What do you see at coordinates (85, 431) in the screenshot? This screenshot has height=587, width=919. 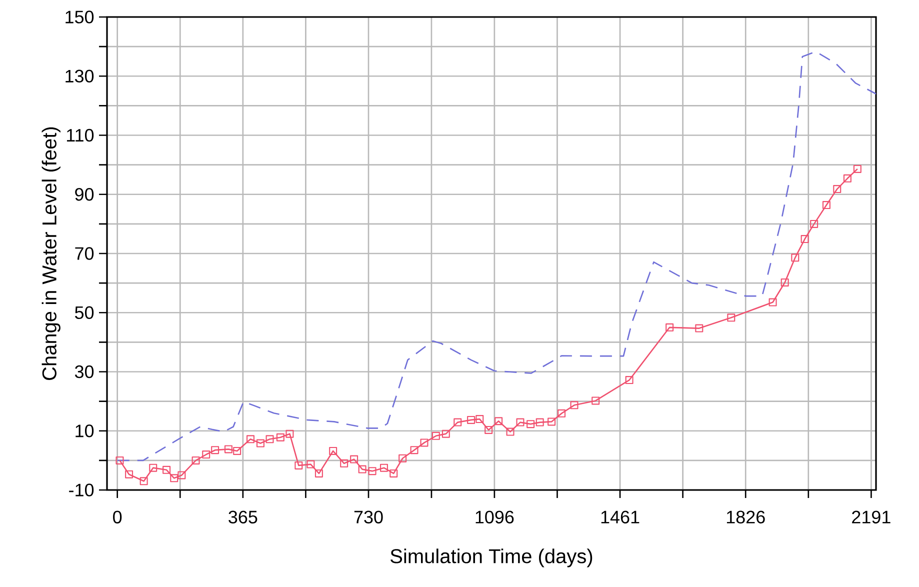 I see `y-tick-label: 10` at bounding box center [85, 431].